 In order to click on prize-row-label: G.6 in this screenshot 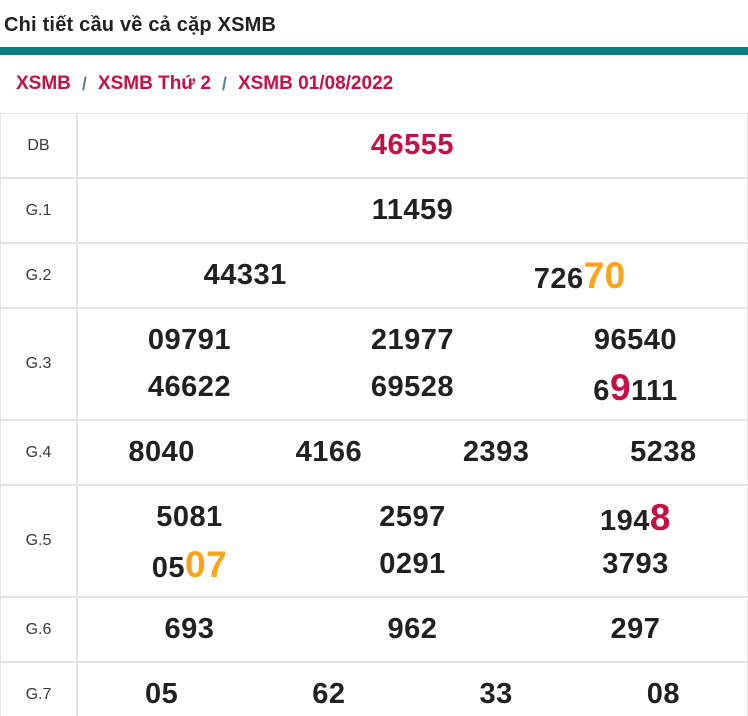, I will do `click(39, 629)`.